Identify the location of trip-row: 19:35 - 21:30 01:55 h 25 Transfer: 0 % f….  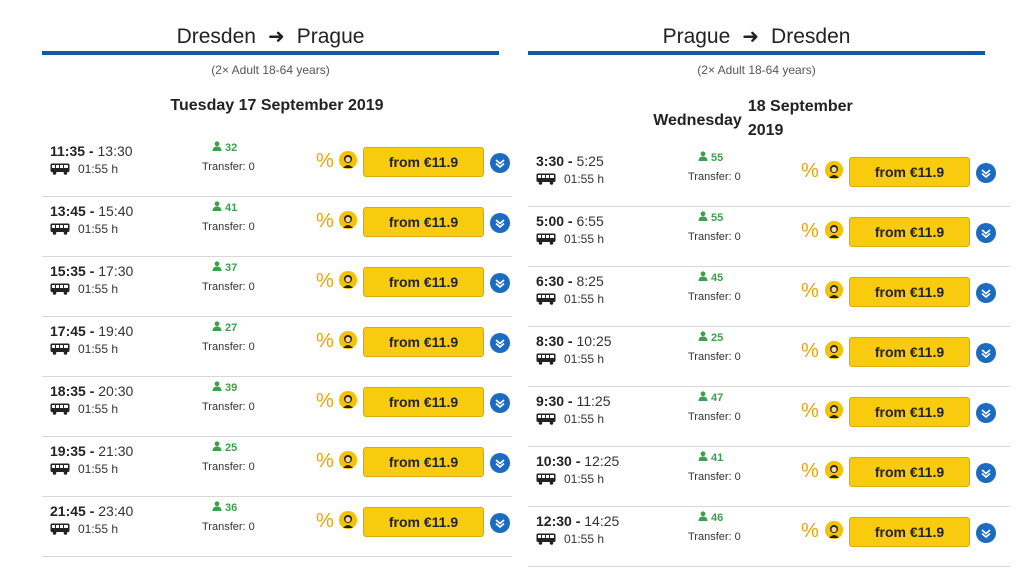
(277, 467).